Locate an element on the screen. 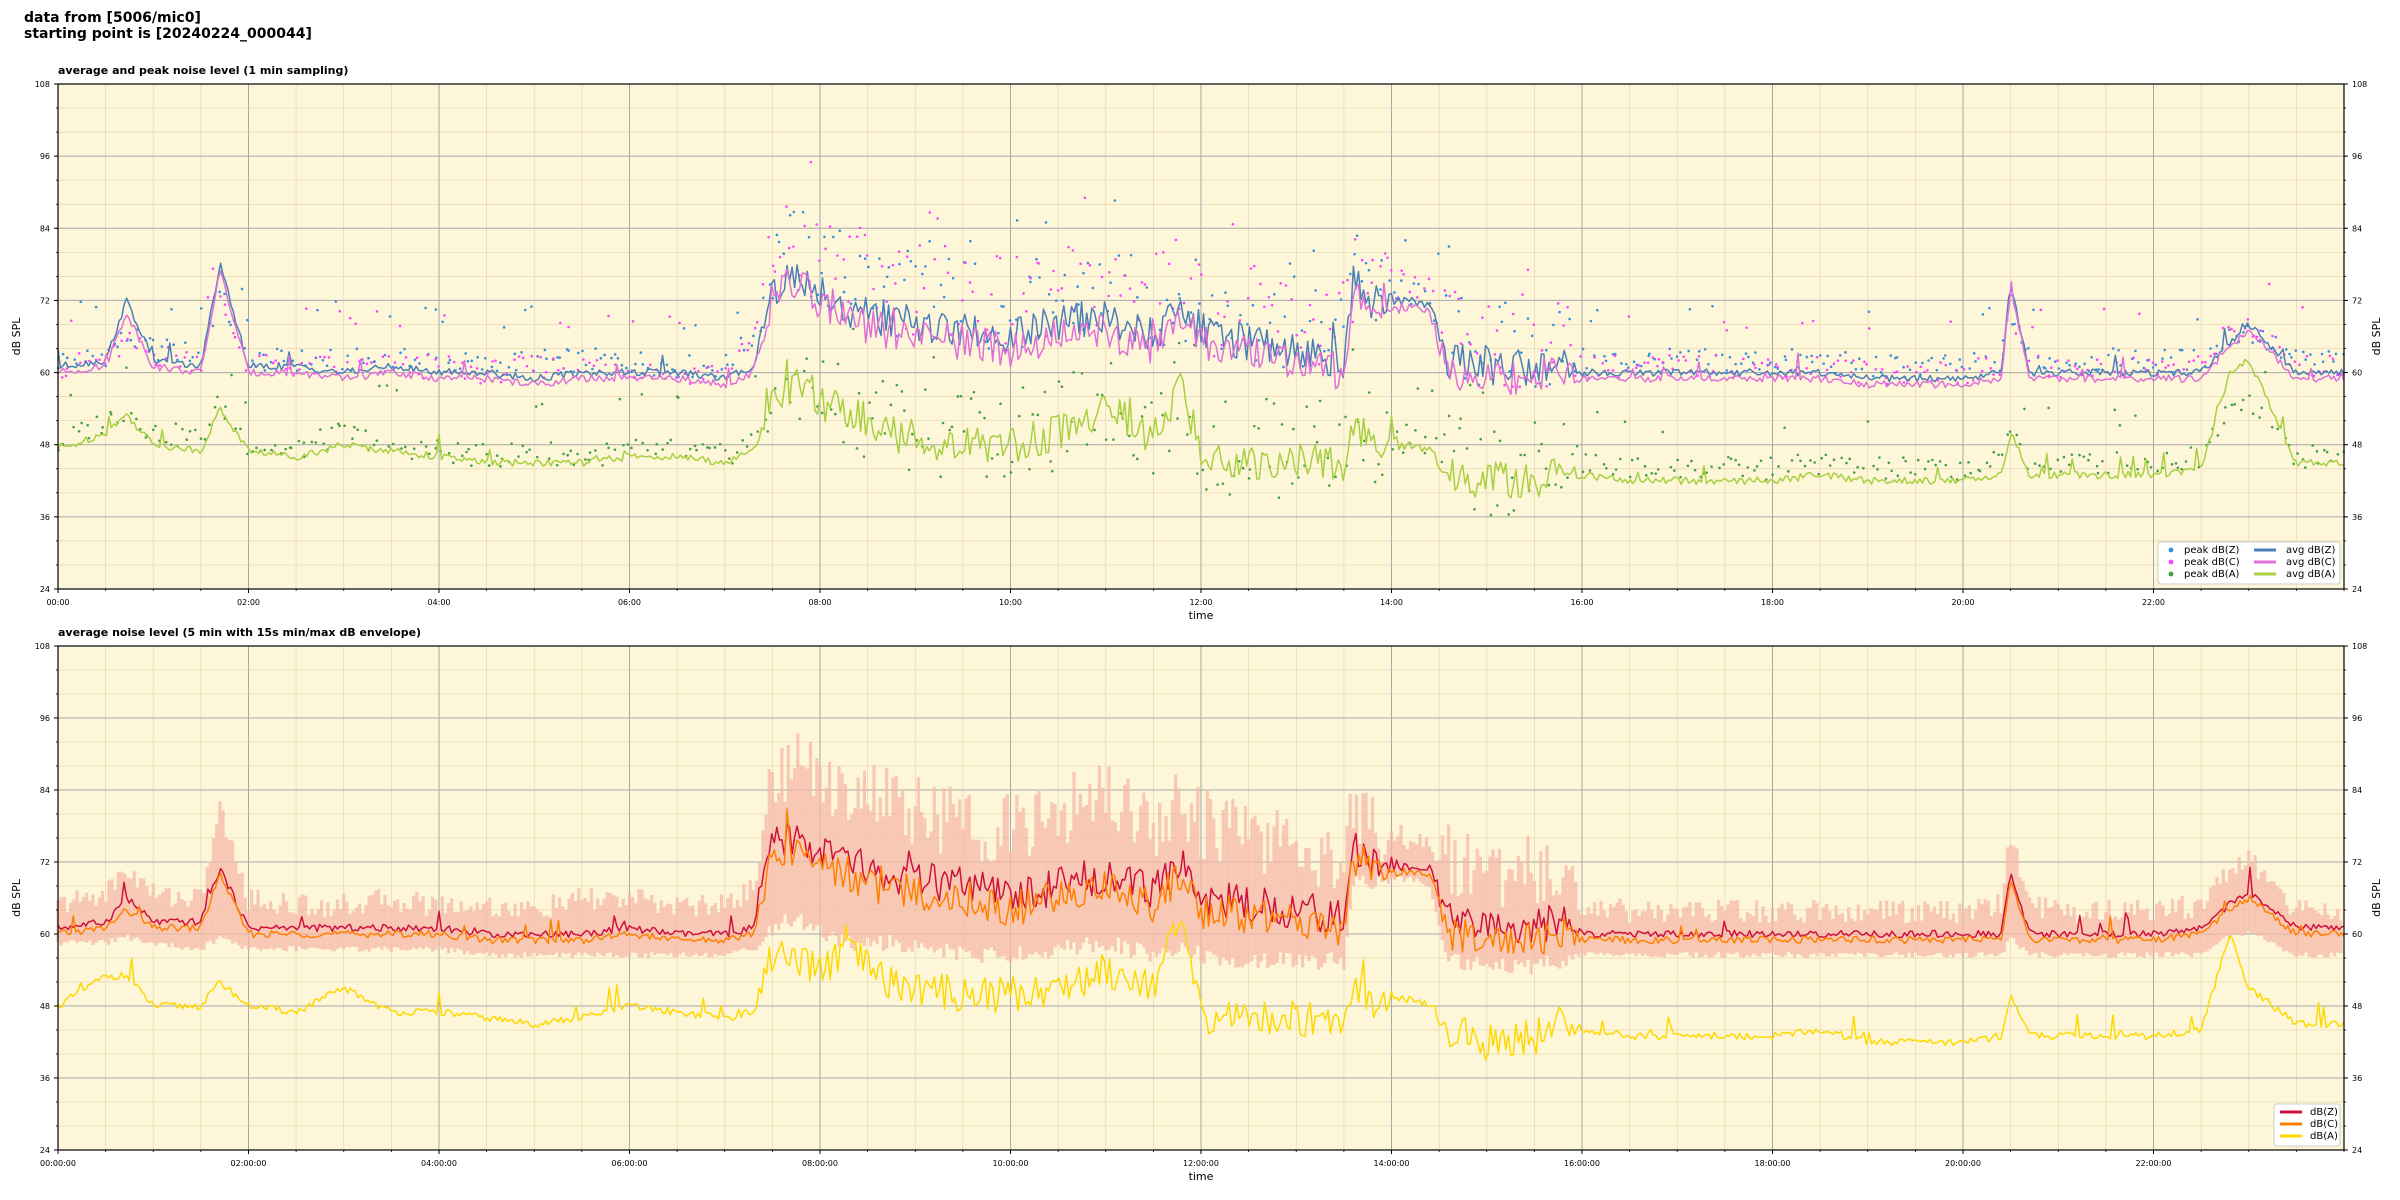 This screenshot has width=2400, height=1200. y-axis-label-right: dB SPL is located at coordinates (2376, 897).